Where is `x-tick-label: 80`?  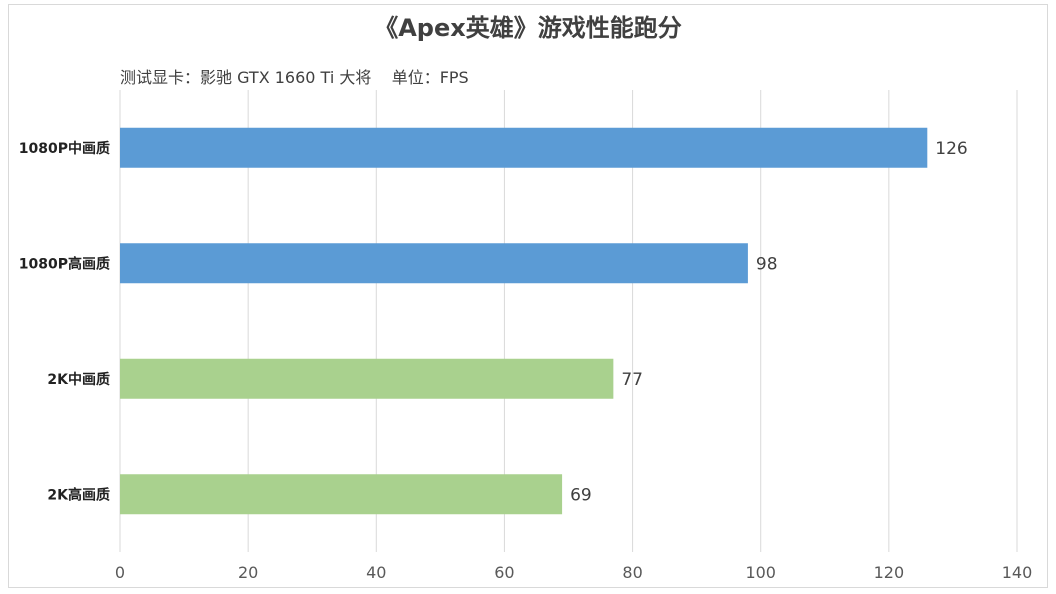 x-tick-label: 80 is located at coordinates (632, 572).